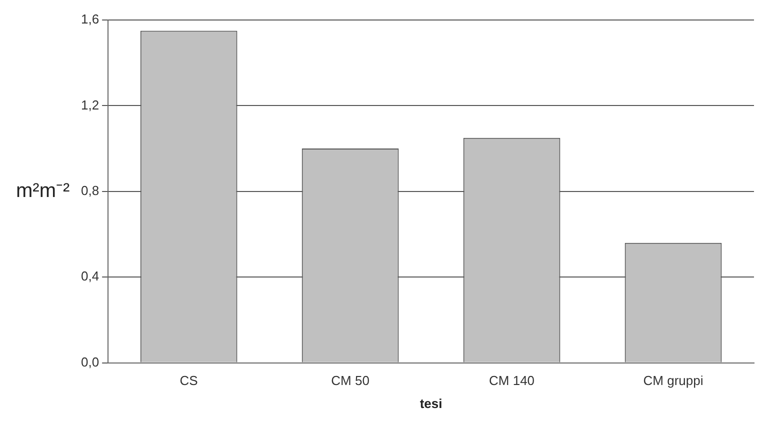 This screenshot has width=764, height=424. I want to click on y-tick-label: 0,4, so click(90, 276).